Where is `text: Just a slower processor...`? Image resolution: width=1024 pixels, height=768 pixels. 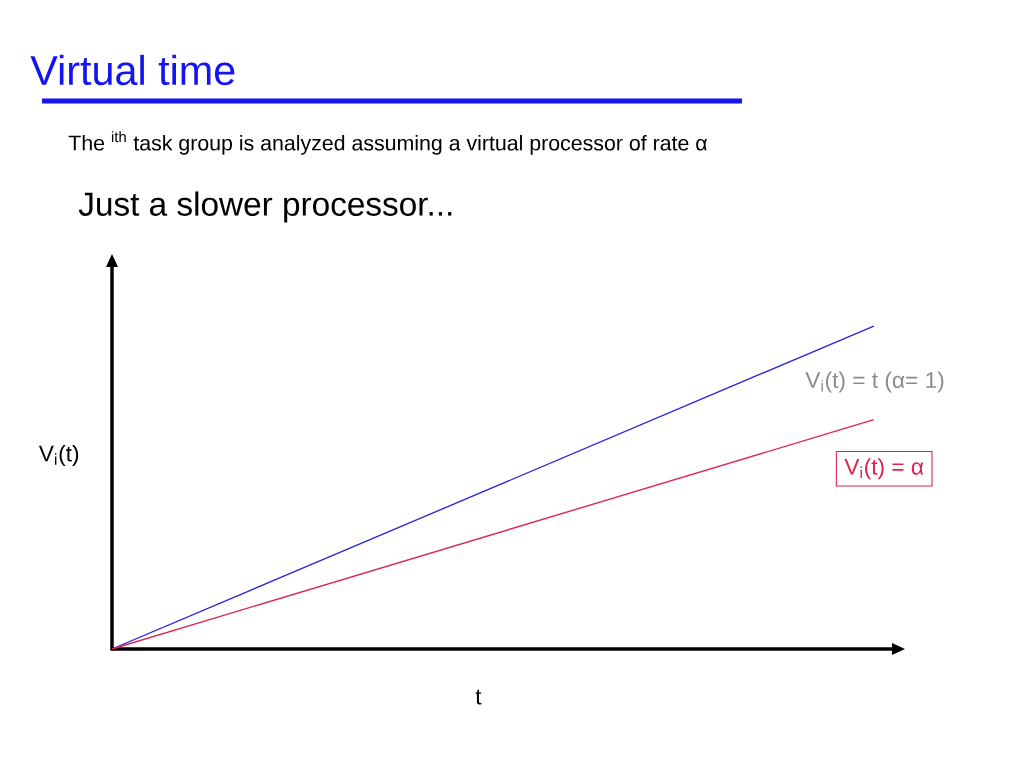 text: Just a slower processor... is located at coordinates (265, 207).